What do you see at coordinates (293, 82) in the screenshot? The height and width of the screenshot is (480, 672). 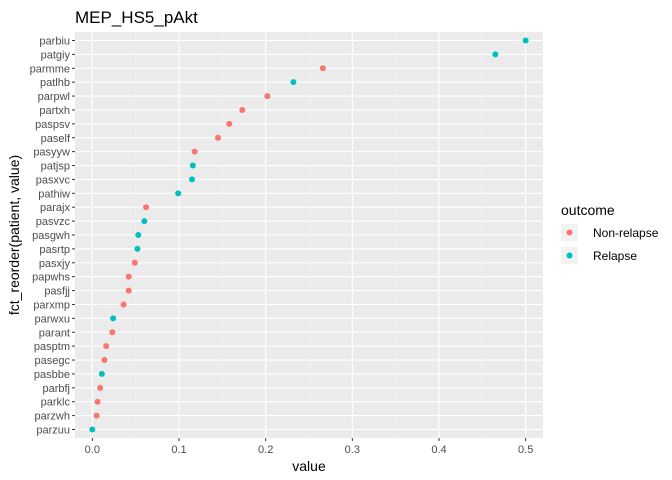 I see `data-point-patlhb` at bounding box center [293, 82].